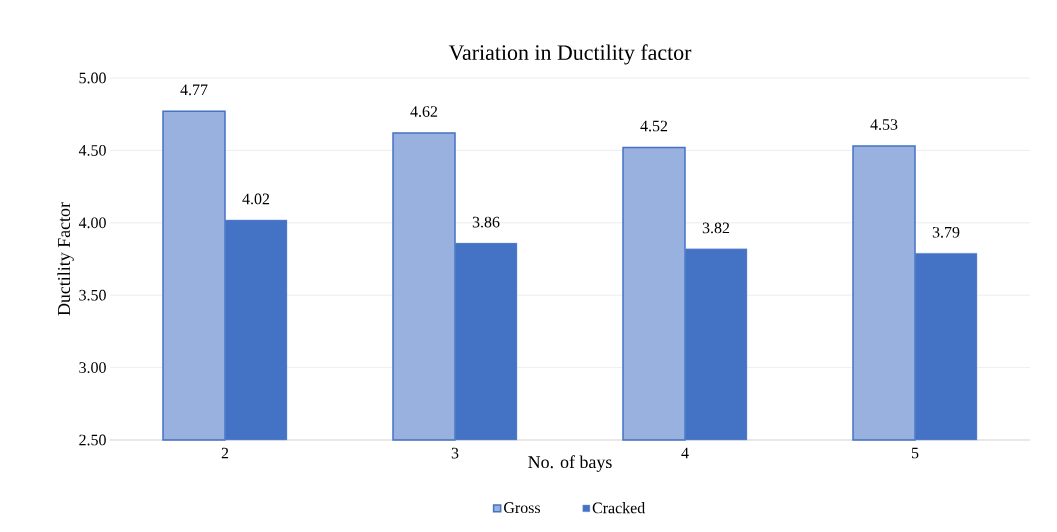  Describe the element at coordinates (570, 463) in the screenshot. I see `x-axis-title: No. of bays` at that location.